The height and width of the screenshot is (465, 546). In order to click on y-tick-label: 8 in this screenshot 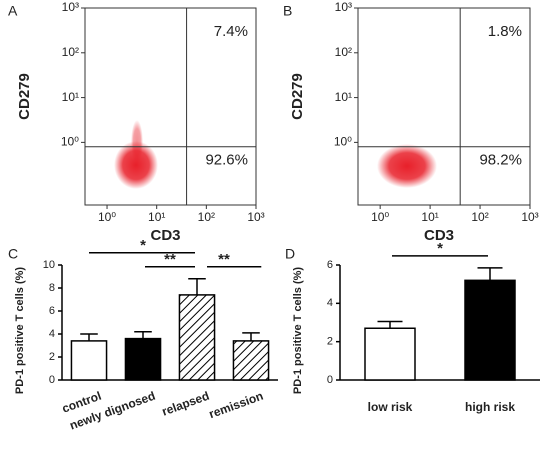, I will do `click(52, 288)`.